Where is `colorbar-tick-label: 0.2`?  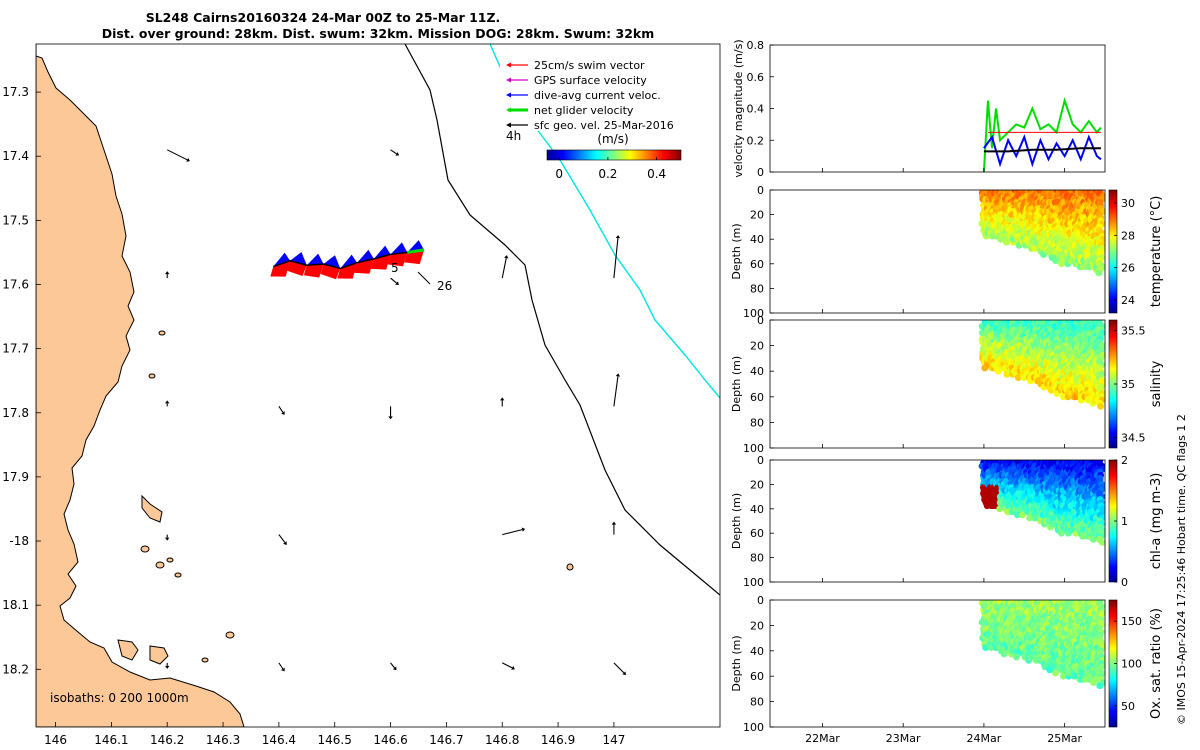
colorbar-tick-label: 0.2 is located at coordinates (607, 174).